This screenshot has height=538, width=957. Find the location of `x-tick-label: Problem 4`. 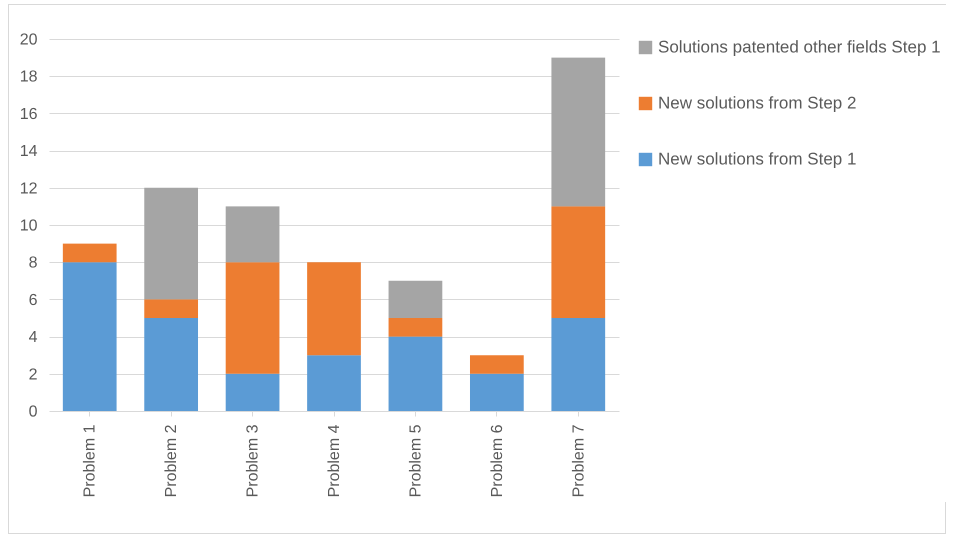

x-tick-label: Problem 4 is located at coordinates (334, 461).